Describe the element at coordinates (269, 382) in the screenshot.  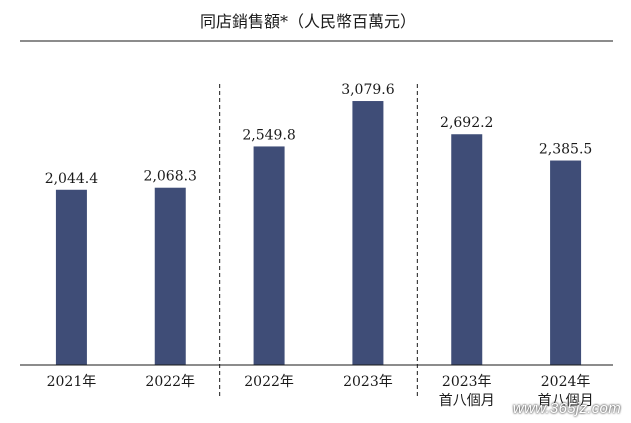
I see `x-tick-label-2: 2022年` at that location.